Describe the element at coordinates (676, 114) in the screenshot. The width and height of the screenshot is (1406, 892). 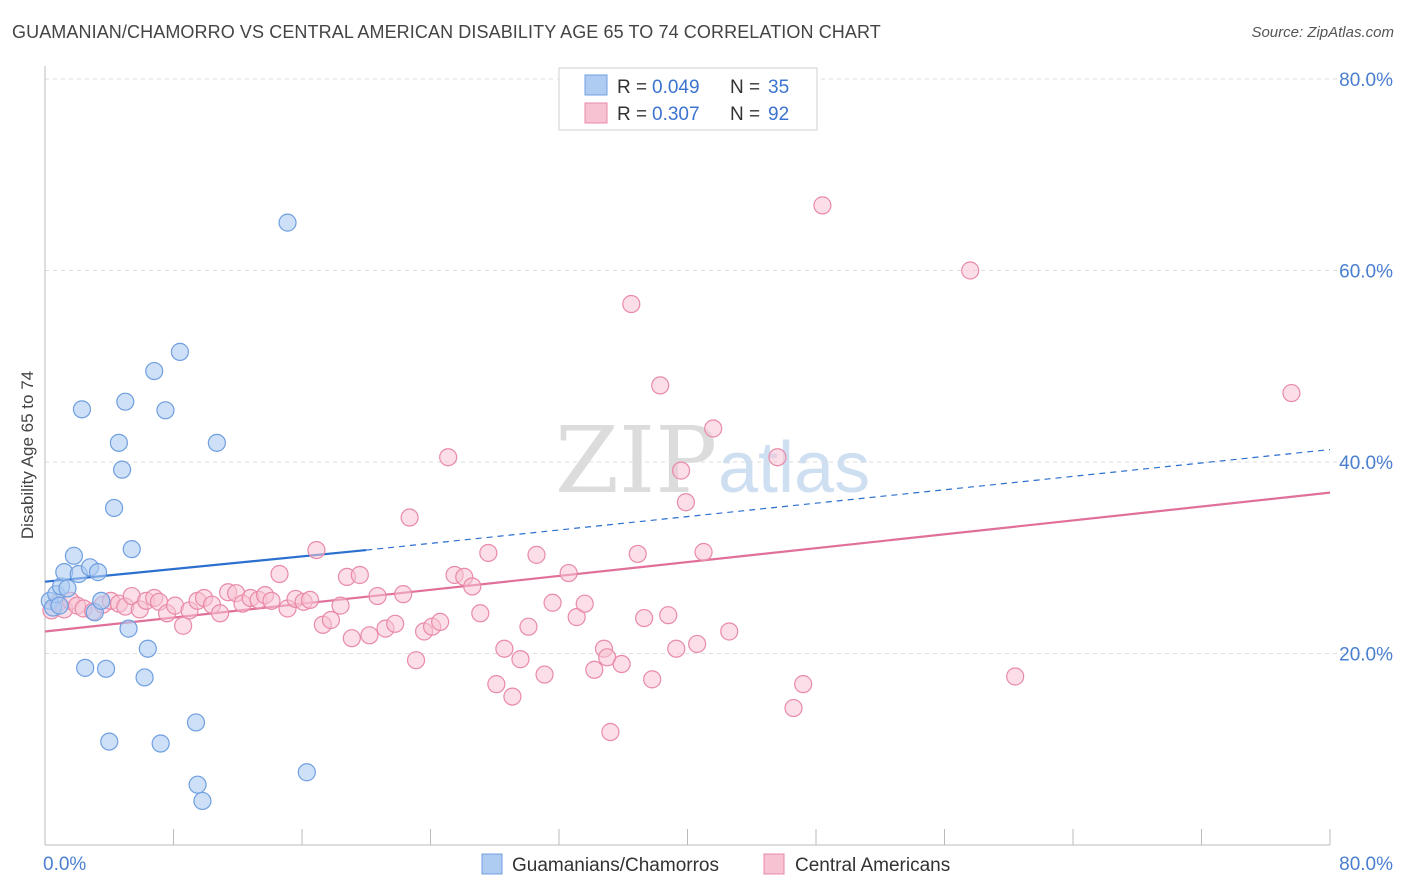
I see `legend-r-value: 0.307` at that location.